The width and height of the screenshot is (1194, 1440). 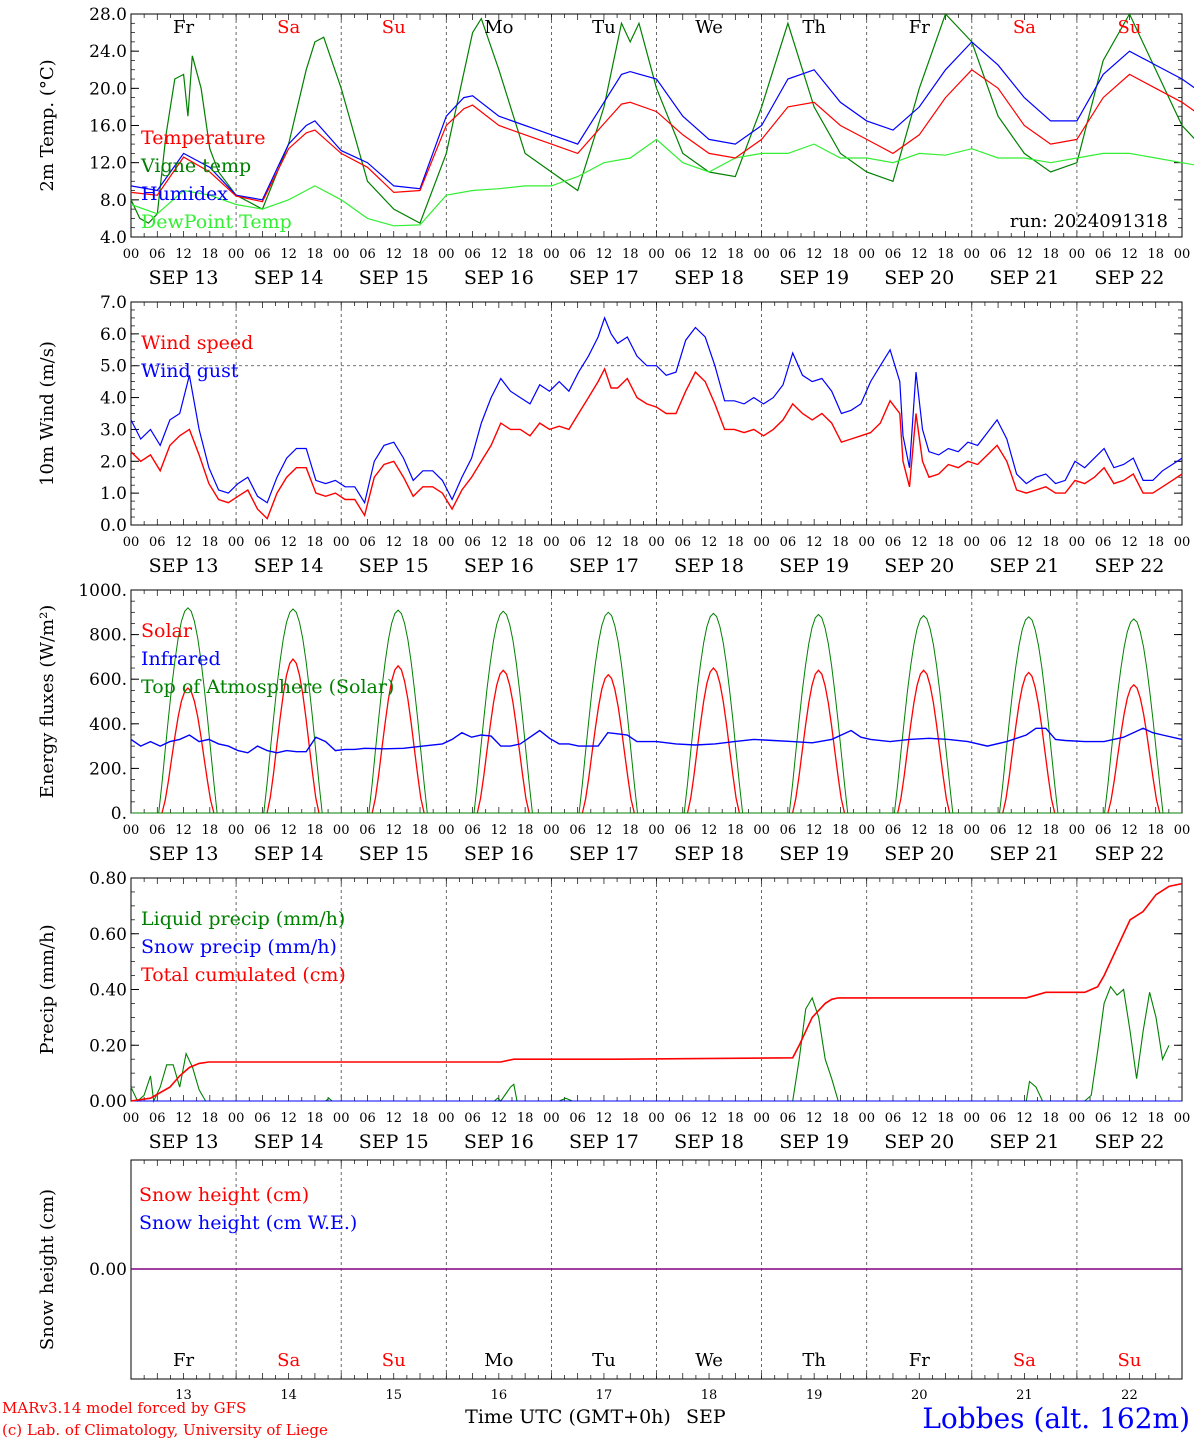 I want to click on temp-series-3-group, so click(x=662, y=182).